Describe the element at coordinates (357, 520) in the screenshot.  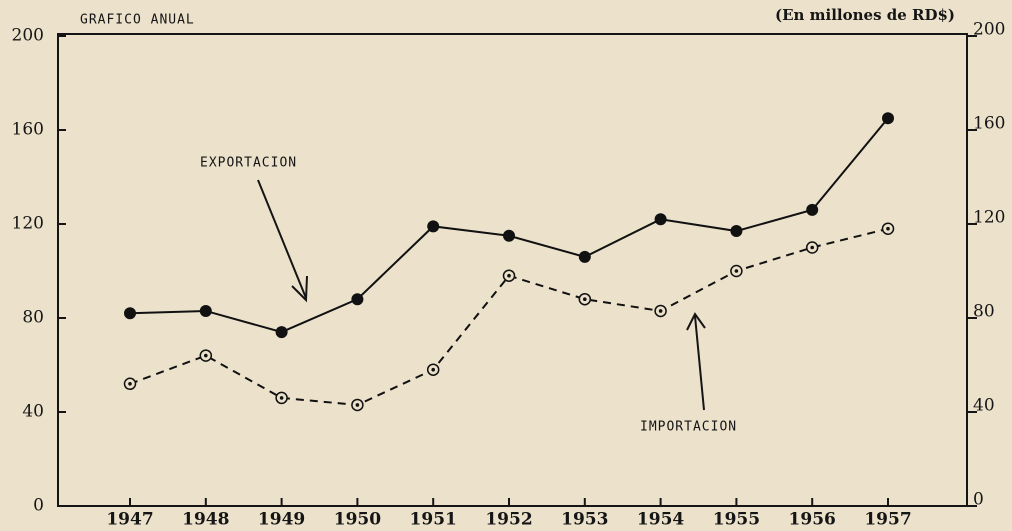
I see `x-tick-label: 1950` at that location.